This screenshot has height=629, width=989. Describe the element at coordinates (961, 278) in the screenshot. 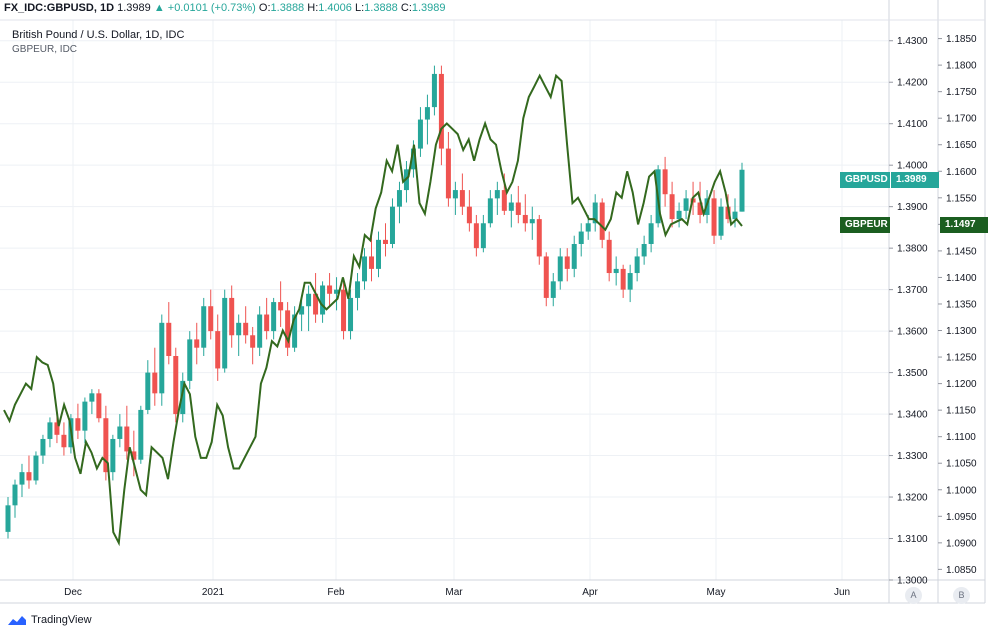

I see `gbpeur-tick-label: 1.1400` at that location.